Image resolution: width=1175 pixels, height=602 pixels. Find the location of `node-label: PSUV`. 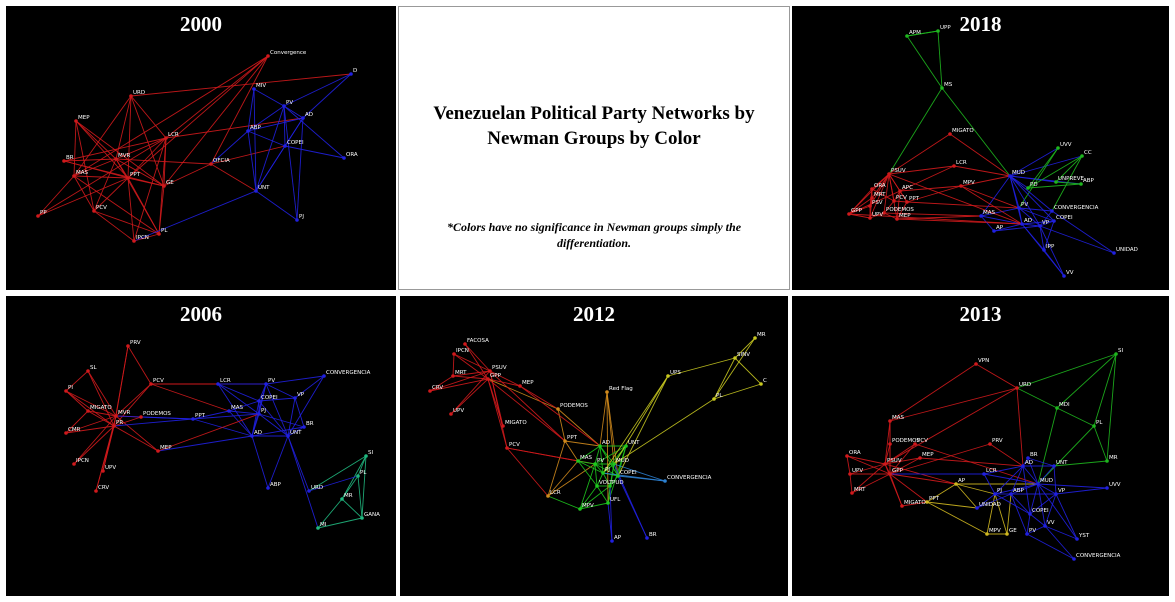

node-label: PSUV is located at coordinates (898, 171).